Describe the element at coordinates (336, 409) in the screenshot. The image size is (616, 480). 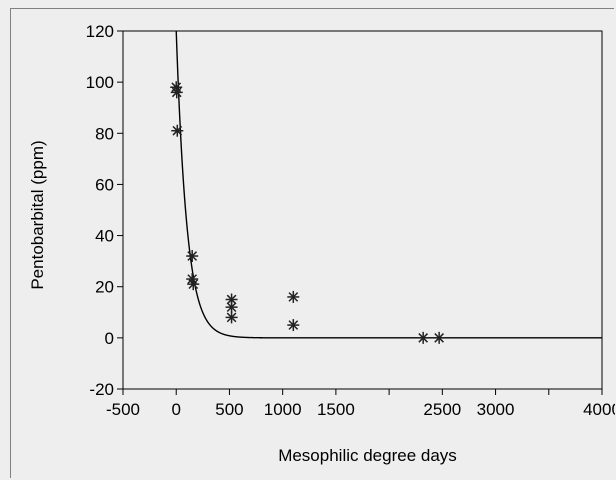
I see `x-tick-label: 1500` at that location.